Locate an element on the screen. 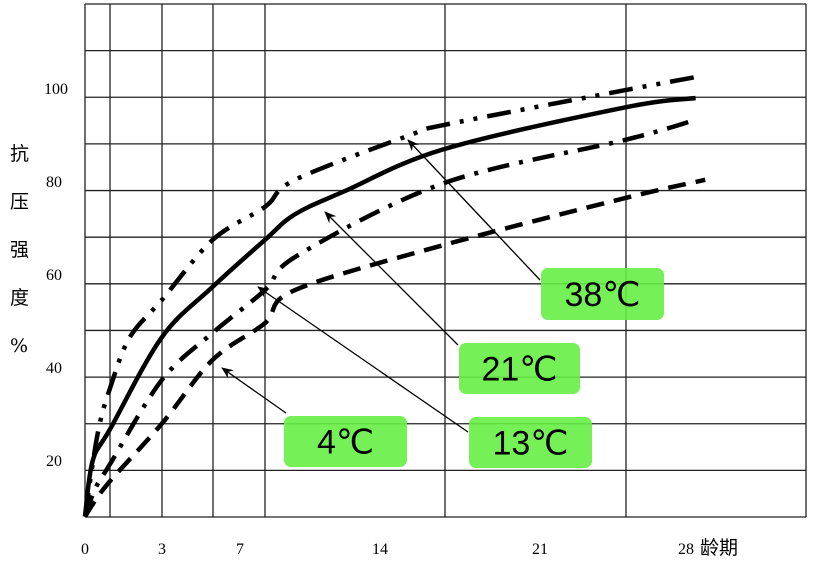  x-tick-label: 21 is located at coordinates (540, 549).